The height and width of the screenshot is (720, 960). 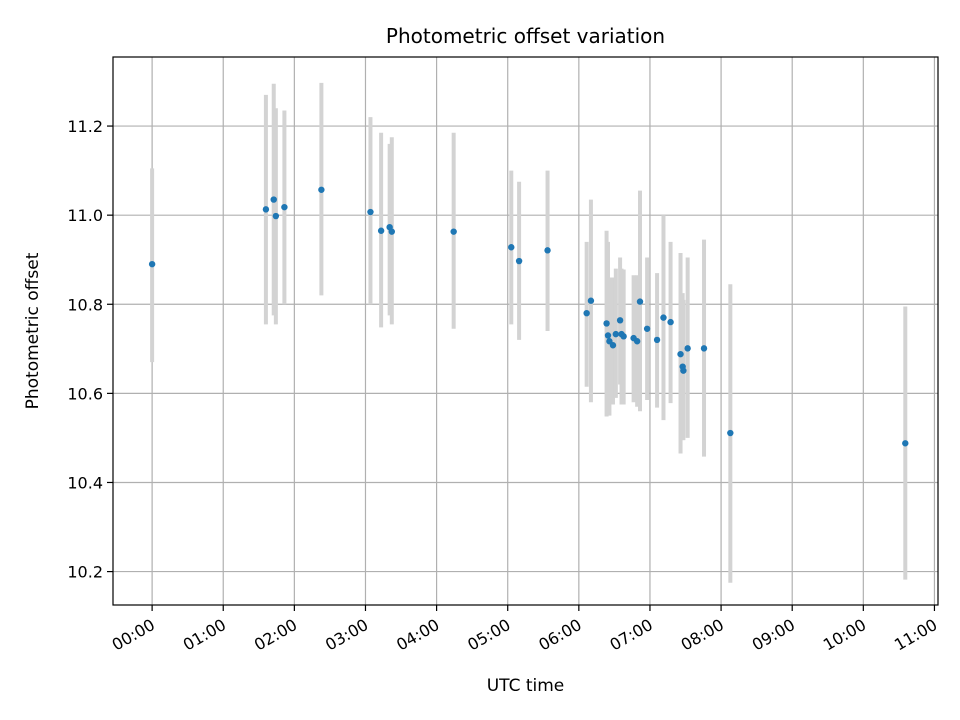 What do you see at coordinates (33, 330) in the screenshot?
I see `y-axis-label: Photometric offset` at bounding box center [33, 330].